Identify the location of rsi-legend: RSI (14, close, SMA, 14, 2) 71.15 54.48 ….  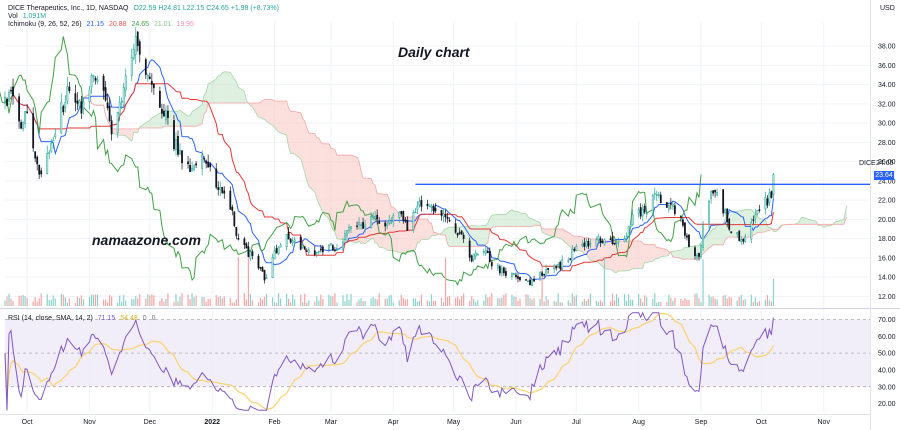
(83, 319).